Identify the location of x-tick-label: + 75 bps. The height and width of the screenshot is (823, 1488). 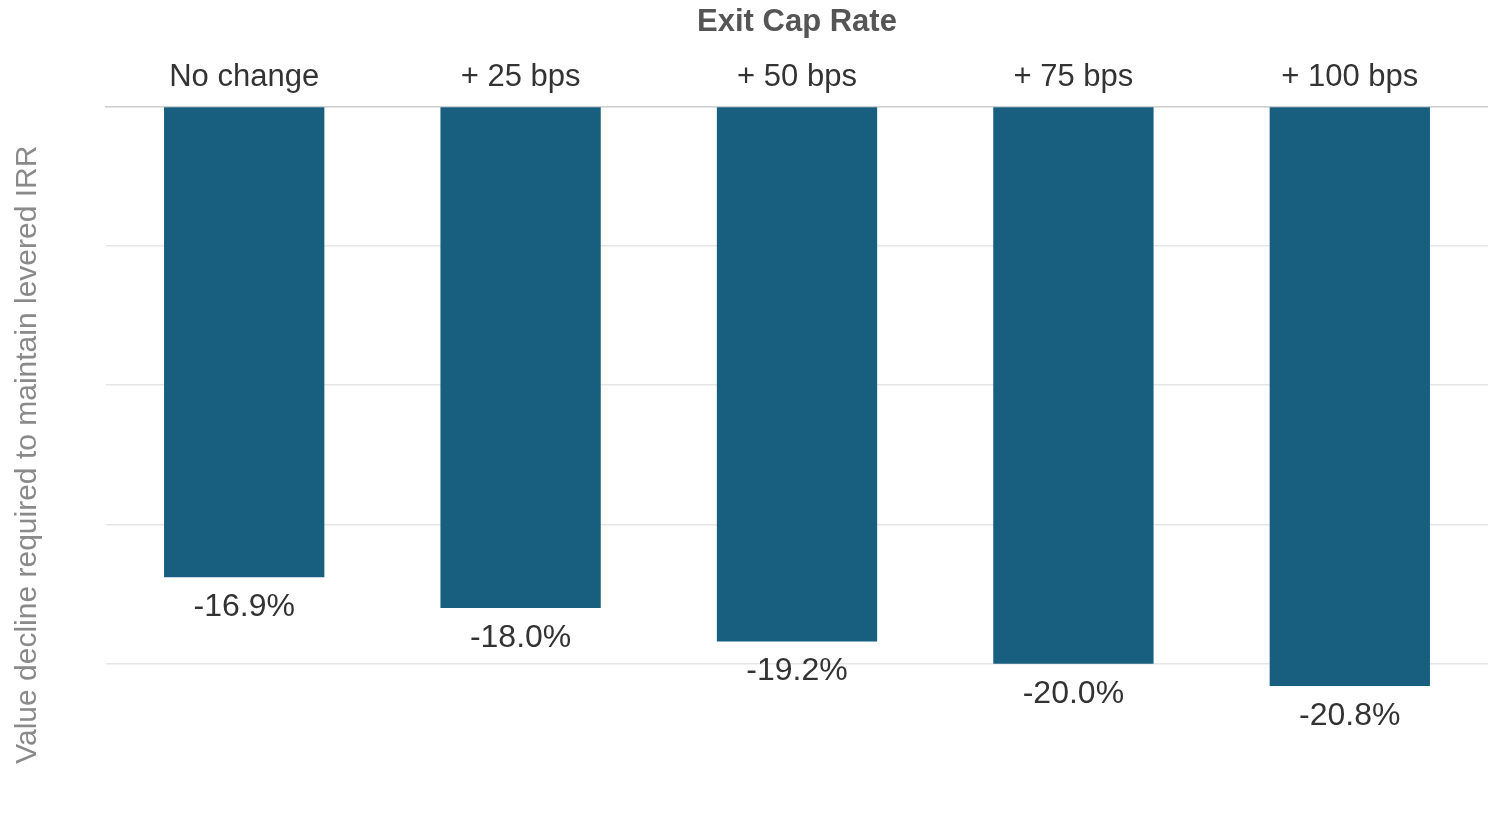
(1073, 76).